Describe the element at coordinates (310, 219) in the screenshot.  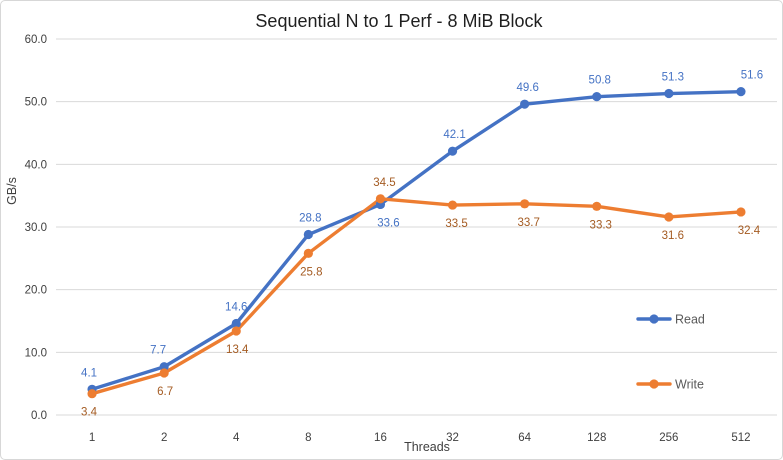
I see `data-label-read: 28.8` at that location.